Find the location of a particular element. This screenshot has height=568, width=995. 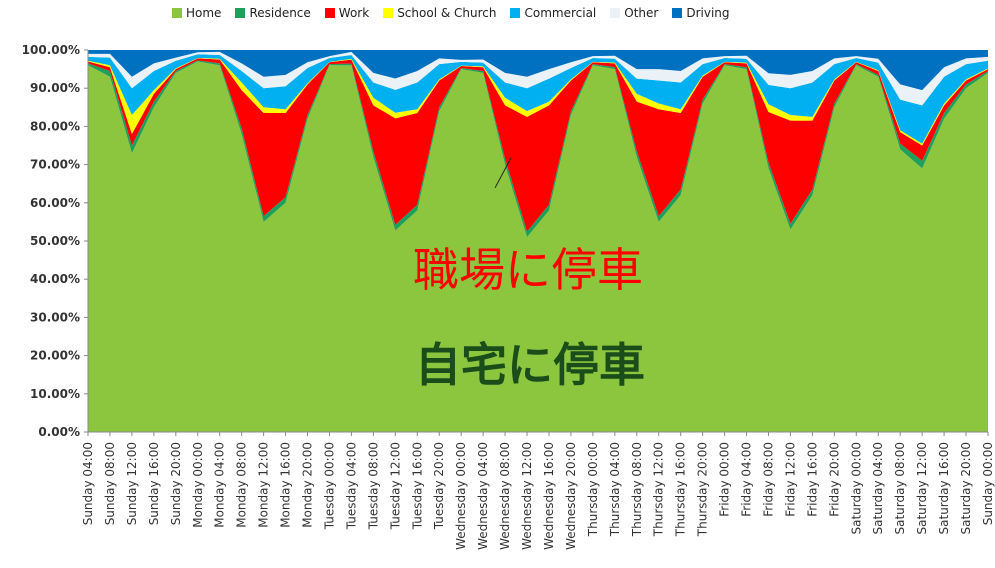

x-tick-label: Saturday 00:00 is located at coordinates (856, 488).